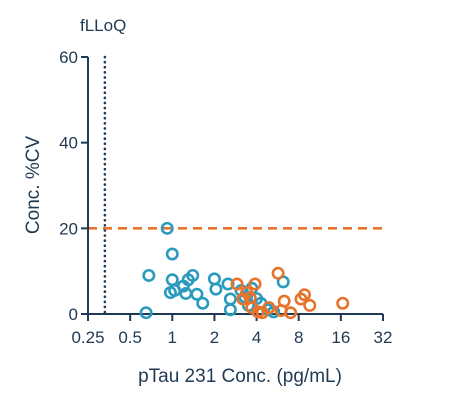 Image resolution: width=450 pixels, height=400 pixels. What do you see at coordinates (68, 57) in the screenshot?
I see `y-tick-label: 60` at bounding box center [68, 57].